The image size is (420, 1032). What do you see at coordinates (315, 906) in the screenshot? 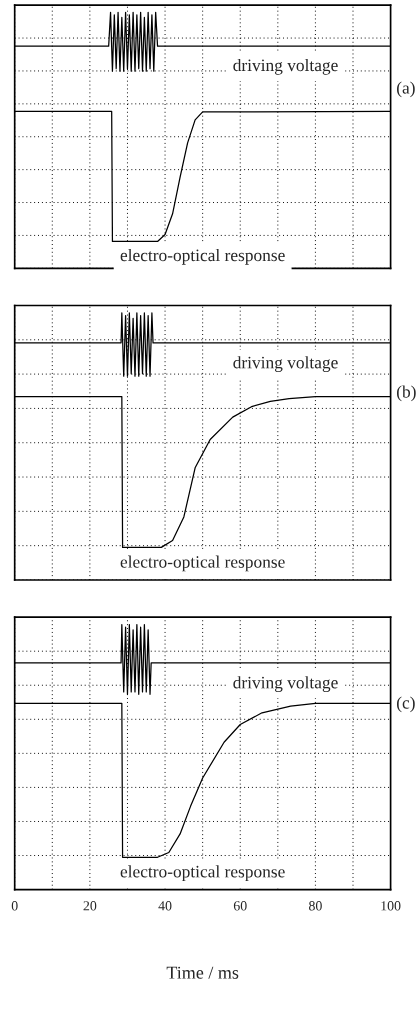
I see `x-tick-label: 80` at bounding box center [315, 906].